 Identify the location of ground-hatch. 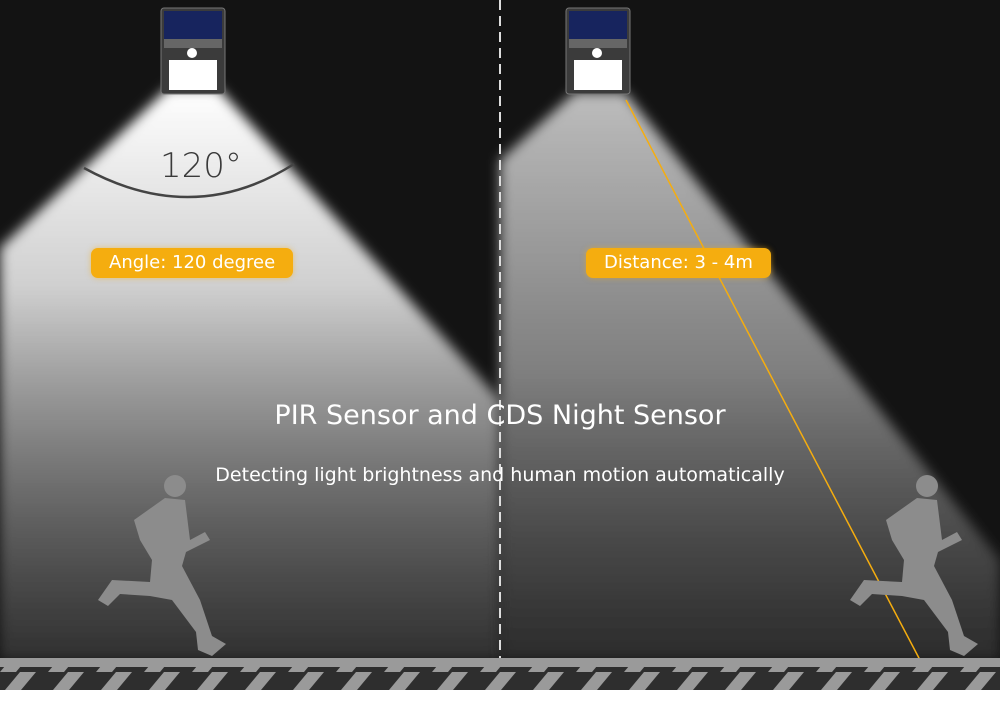
(500, 678).